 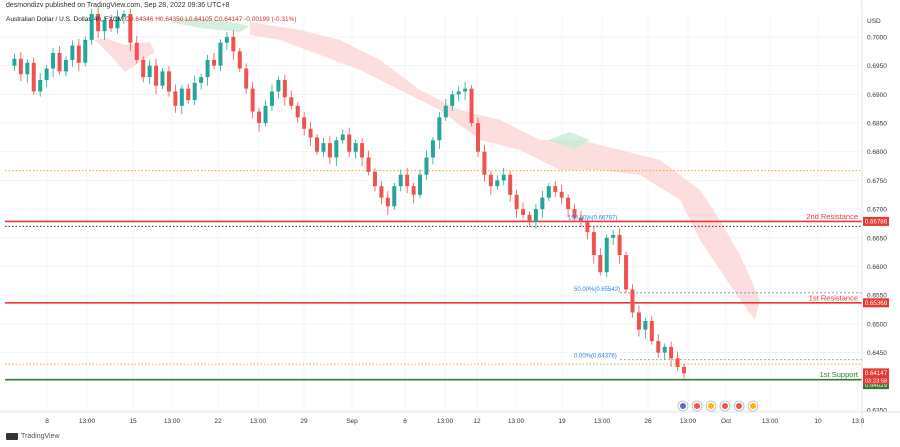 I want to click on y-tick-label: 0.6900, so click(x=877, y=95).